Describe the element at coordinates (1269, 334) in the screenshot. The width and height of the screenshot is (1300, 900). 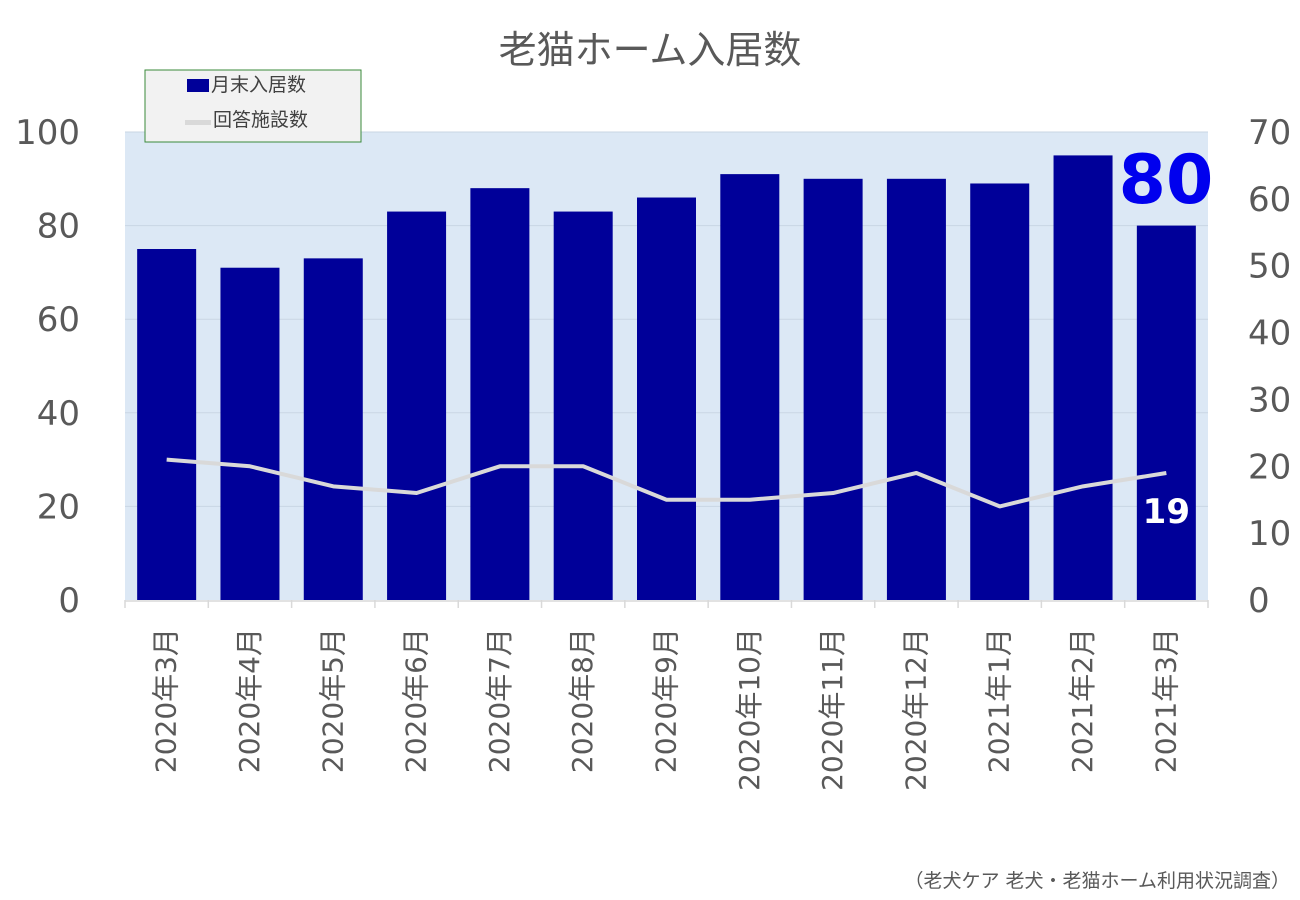
I see `y2-axis-tick-label: 40` at that location.